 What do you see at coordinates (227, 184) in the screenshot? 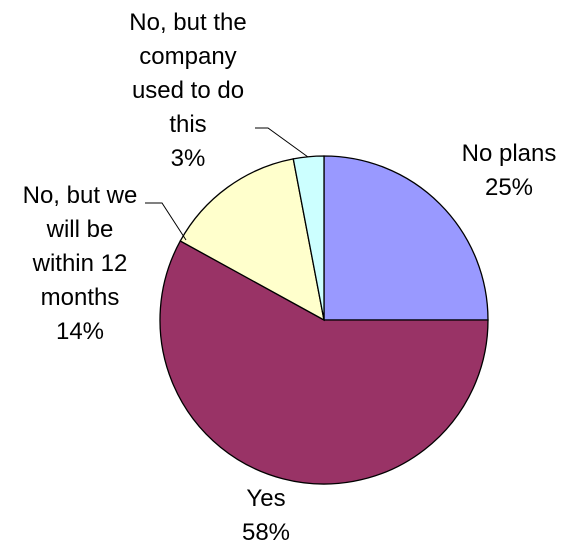
I see `label-leader-lines` at bounding box center [227, 184].